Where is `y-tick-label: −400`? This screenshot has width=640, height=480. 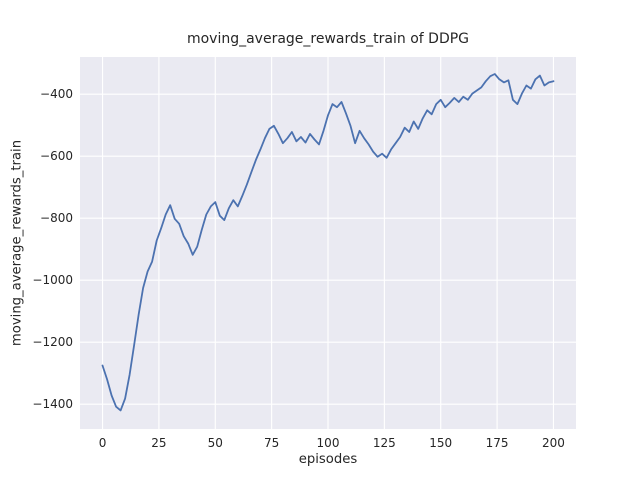
y-tick-label: −400 is located at coordinates (56, 94).